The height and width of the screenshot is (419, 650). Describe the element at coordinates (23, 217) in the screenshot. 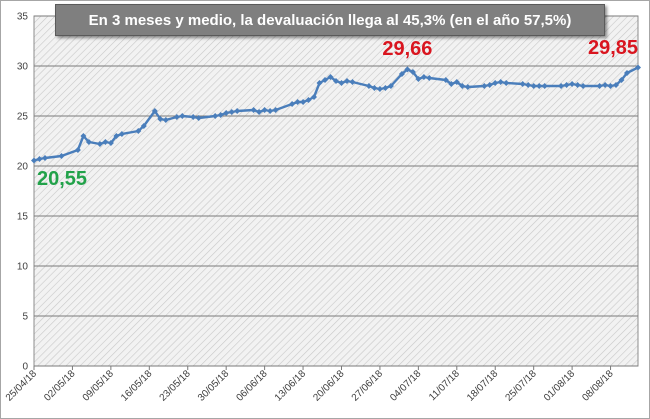

I see `y-tick-label: 15` at that location.